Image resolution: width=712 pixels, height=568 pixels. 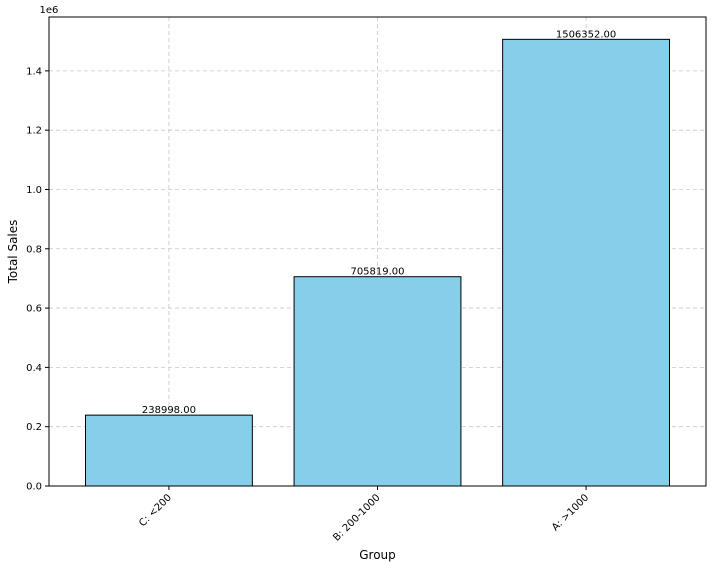 What do you see at coordinates (34, 427) in the screenshot?
I see `y-tick-label: 0.2` at bounding box center [34, 427].